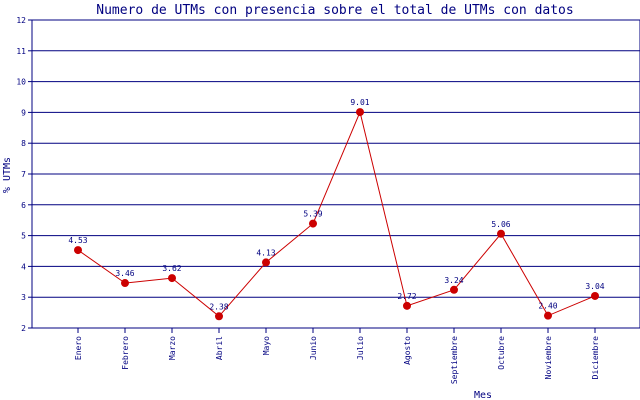  Describe the element at coordinates (218, 306) in the screenshot. I see `data-label: 2.38` at that location.